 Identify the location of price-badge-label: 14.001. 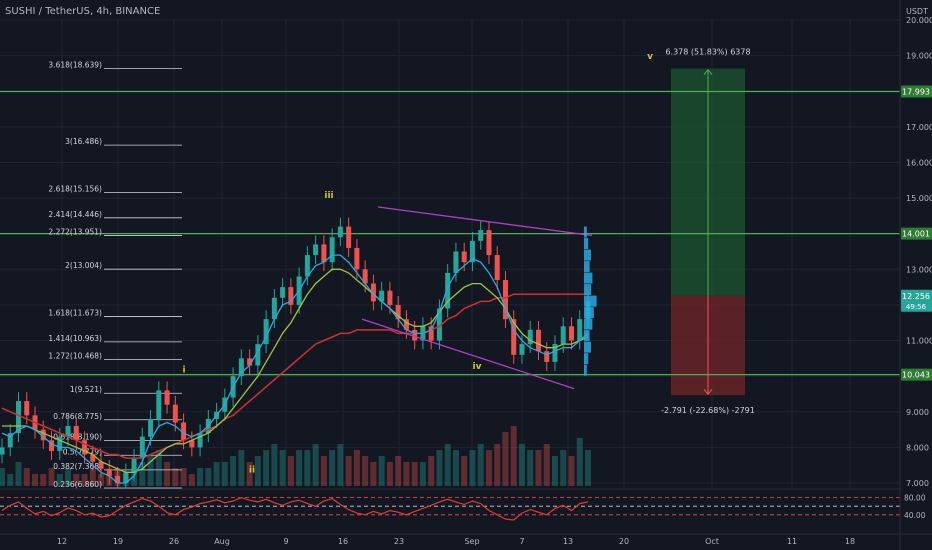
(916, 234).